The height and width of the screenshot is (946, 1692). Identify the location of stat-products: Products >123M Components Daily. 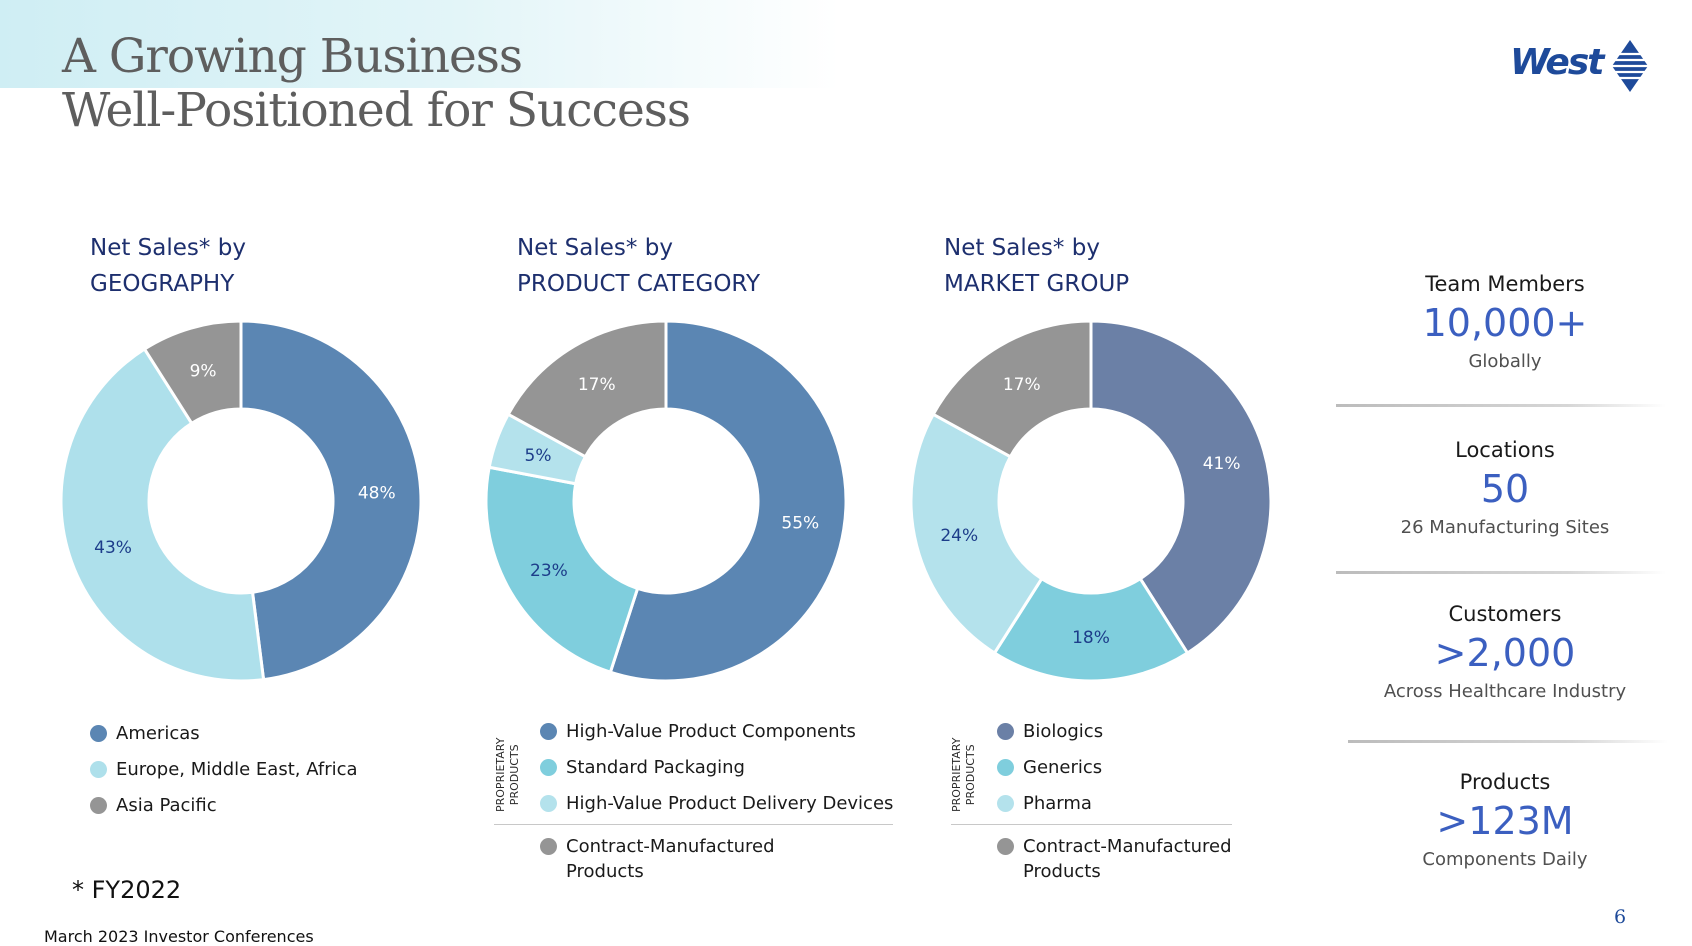
(1505, 821).